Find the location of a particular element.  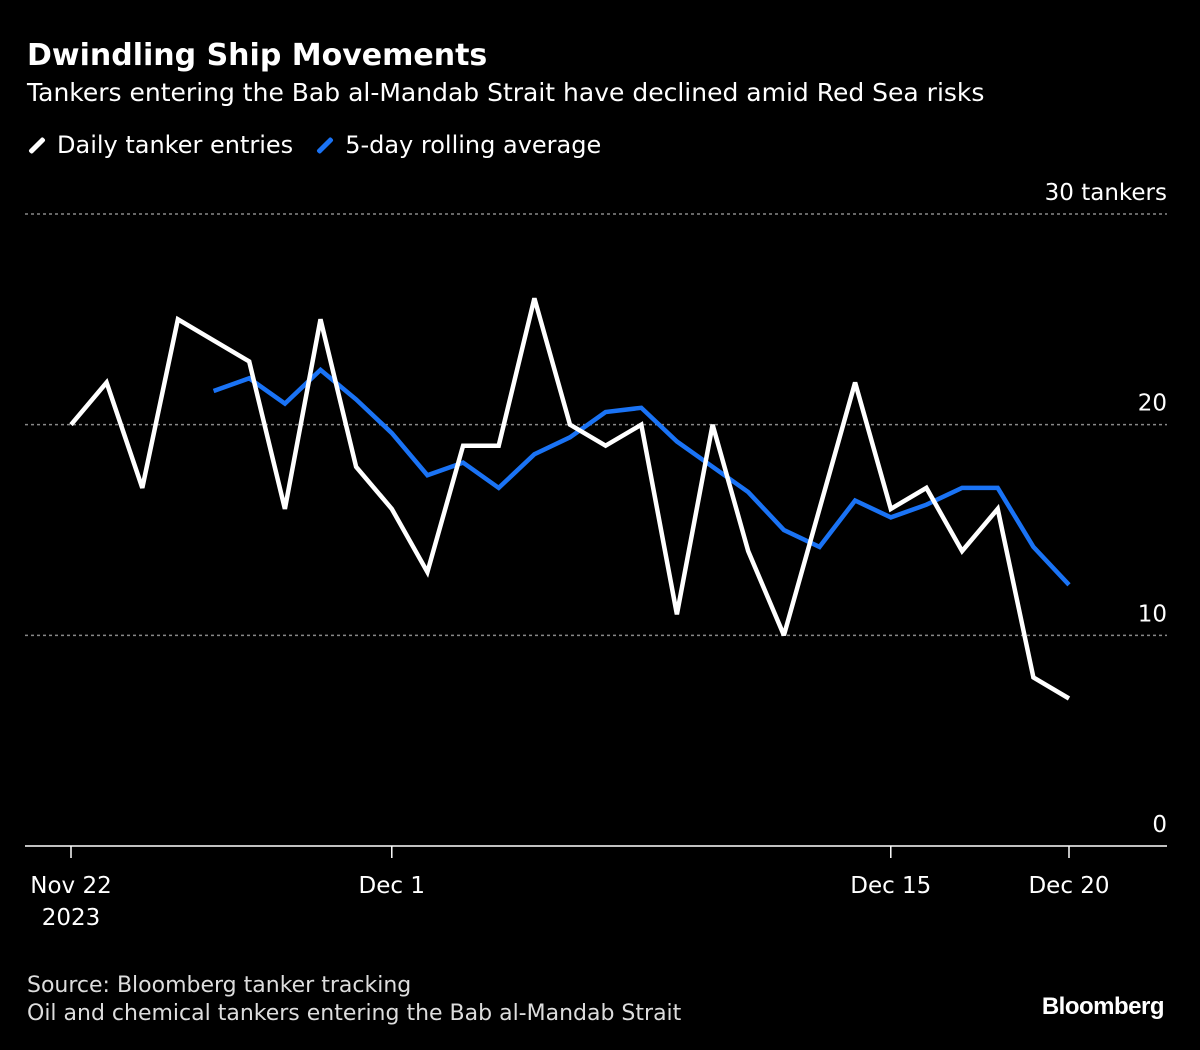

y-tick-label: 0 is located at coordinates (1159, 825).